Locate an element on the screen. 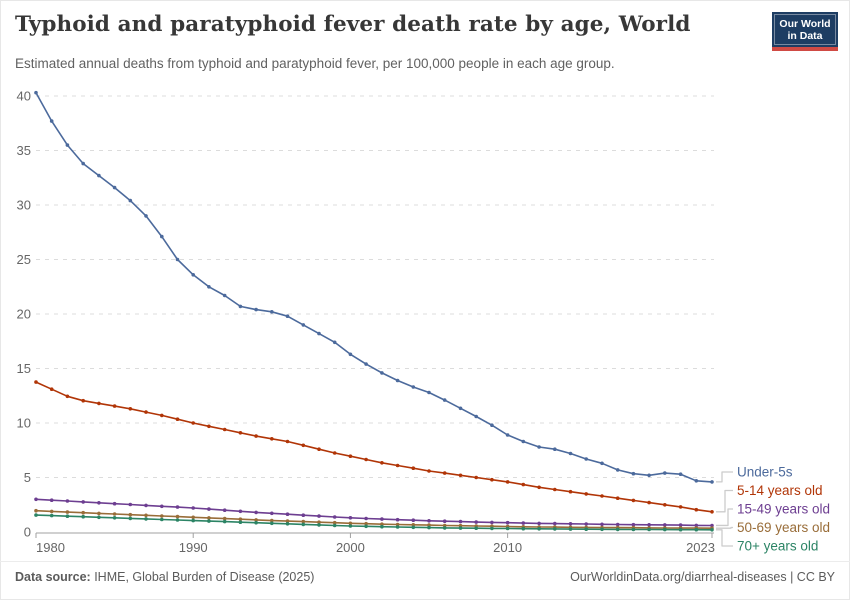  legend-connector-15-49-years-old is located at coordinates (724, 517).